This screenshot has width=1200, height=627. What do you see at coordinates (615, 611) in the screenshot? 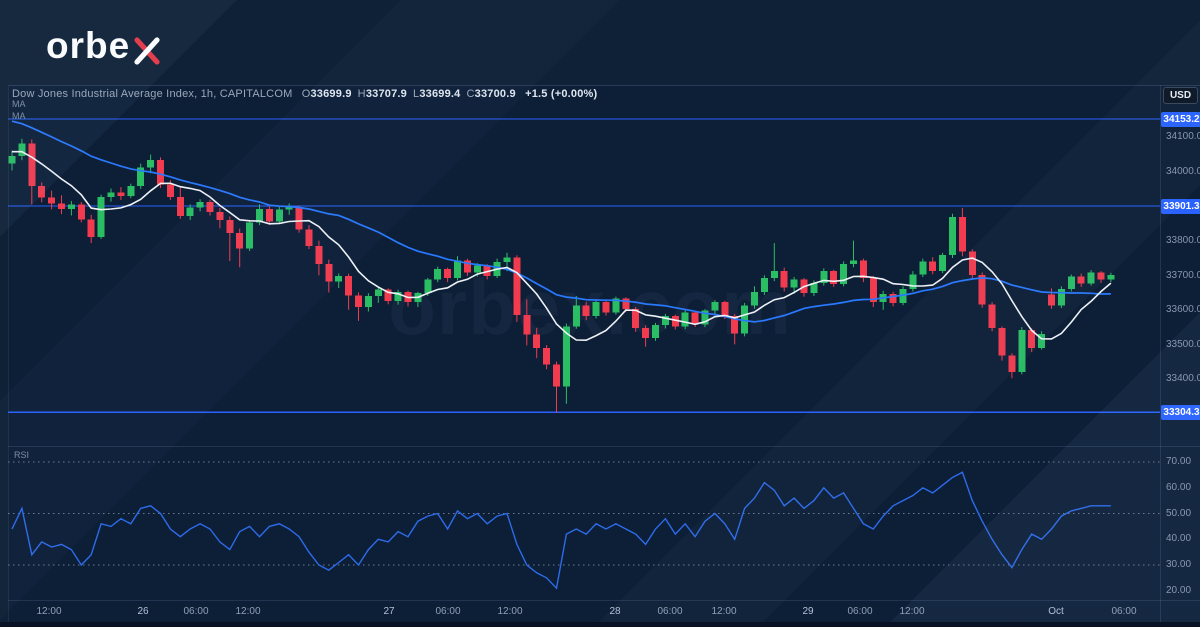
I see `time-axis-label: 28` at bounding box center [615, 611].